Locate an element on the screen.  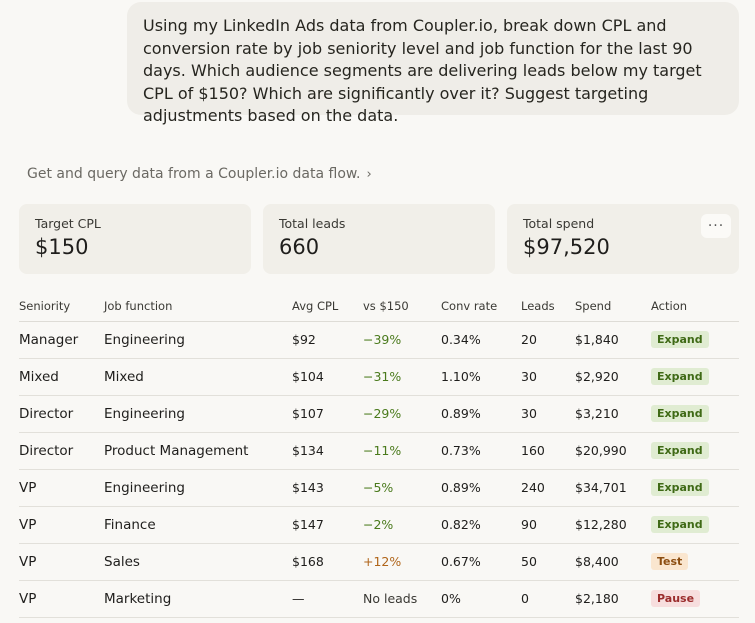
vs-target-cell: −11% is located at coordinates (402, 451).